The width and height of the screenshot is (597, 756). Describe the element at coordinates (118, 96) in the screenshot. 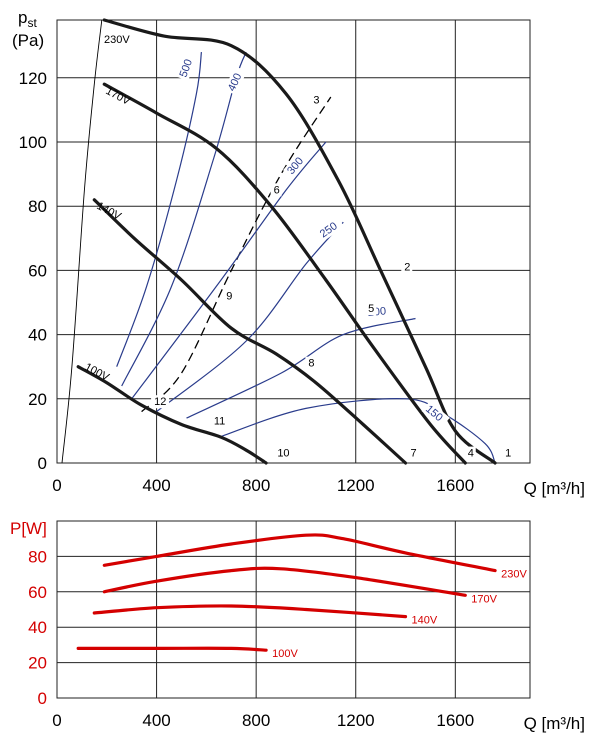

I see `voltage-label-170V: 170V` at that location.